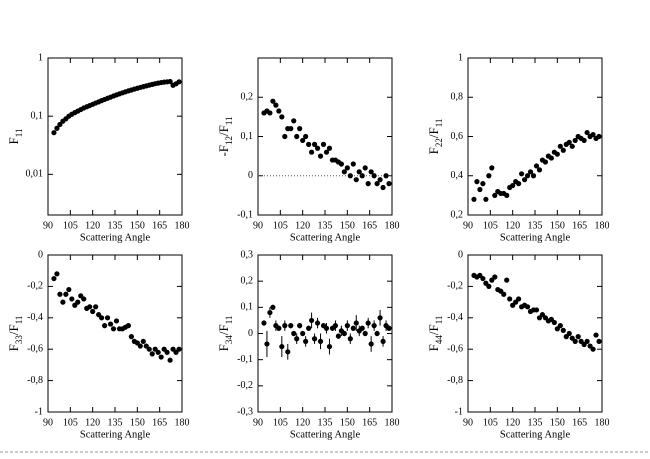 This screenshot has height=459, width=650. Describe the element at coordinates (459, 411) in the screenshot. I see `y-tick-label: -1` at that location.